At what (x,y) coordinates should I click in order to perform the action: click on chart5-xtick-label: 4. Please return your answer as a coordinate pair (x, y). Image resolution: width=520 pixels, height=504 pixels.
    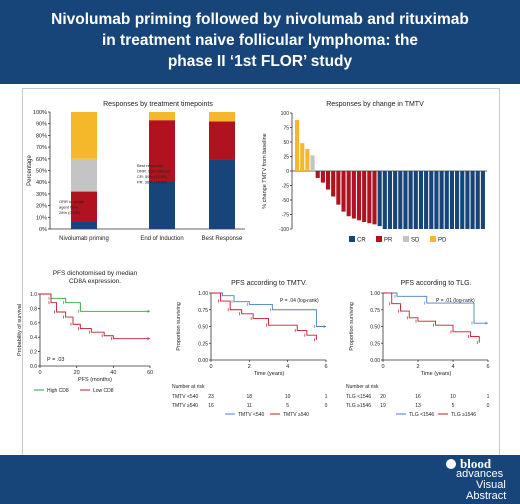
    Looking at the image, I should click on (452, 367).